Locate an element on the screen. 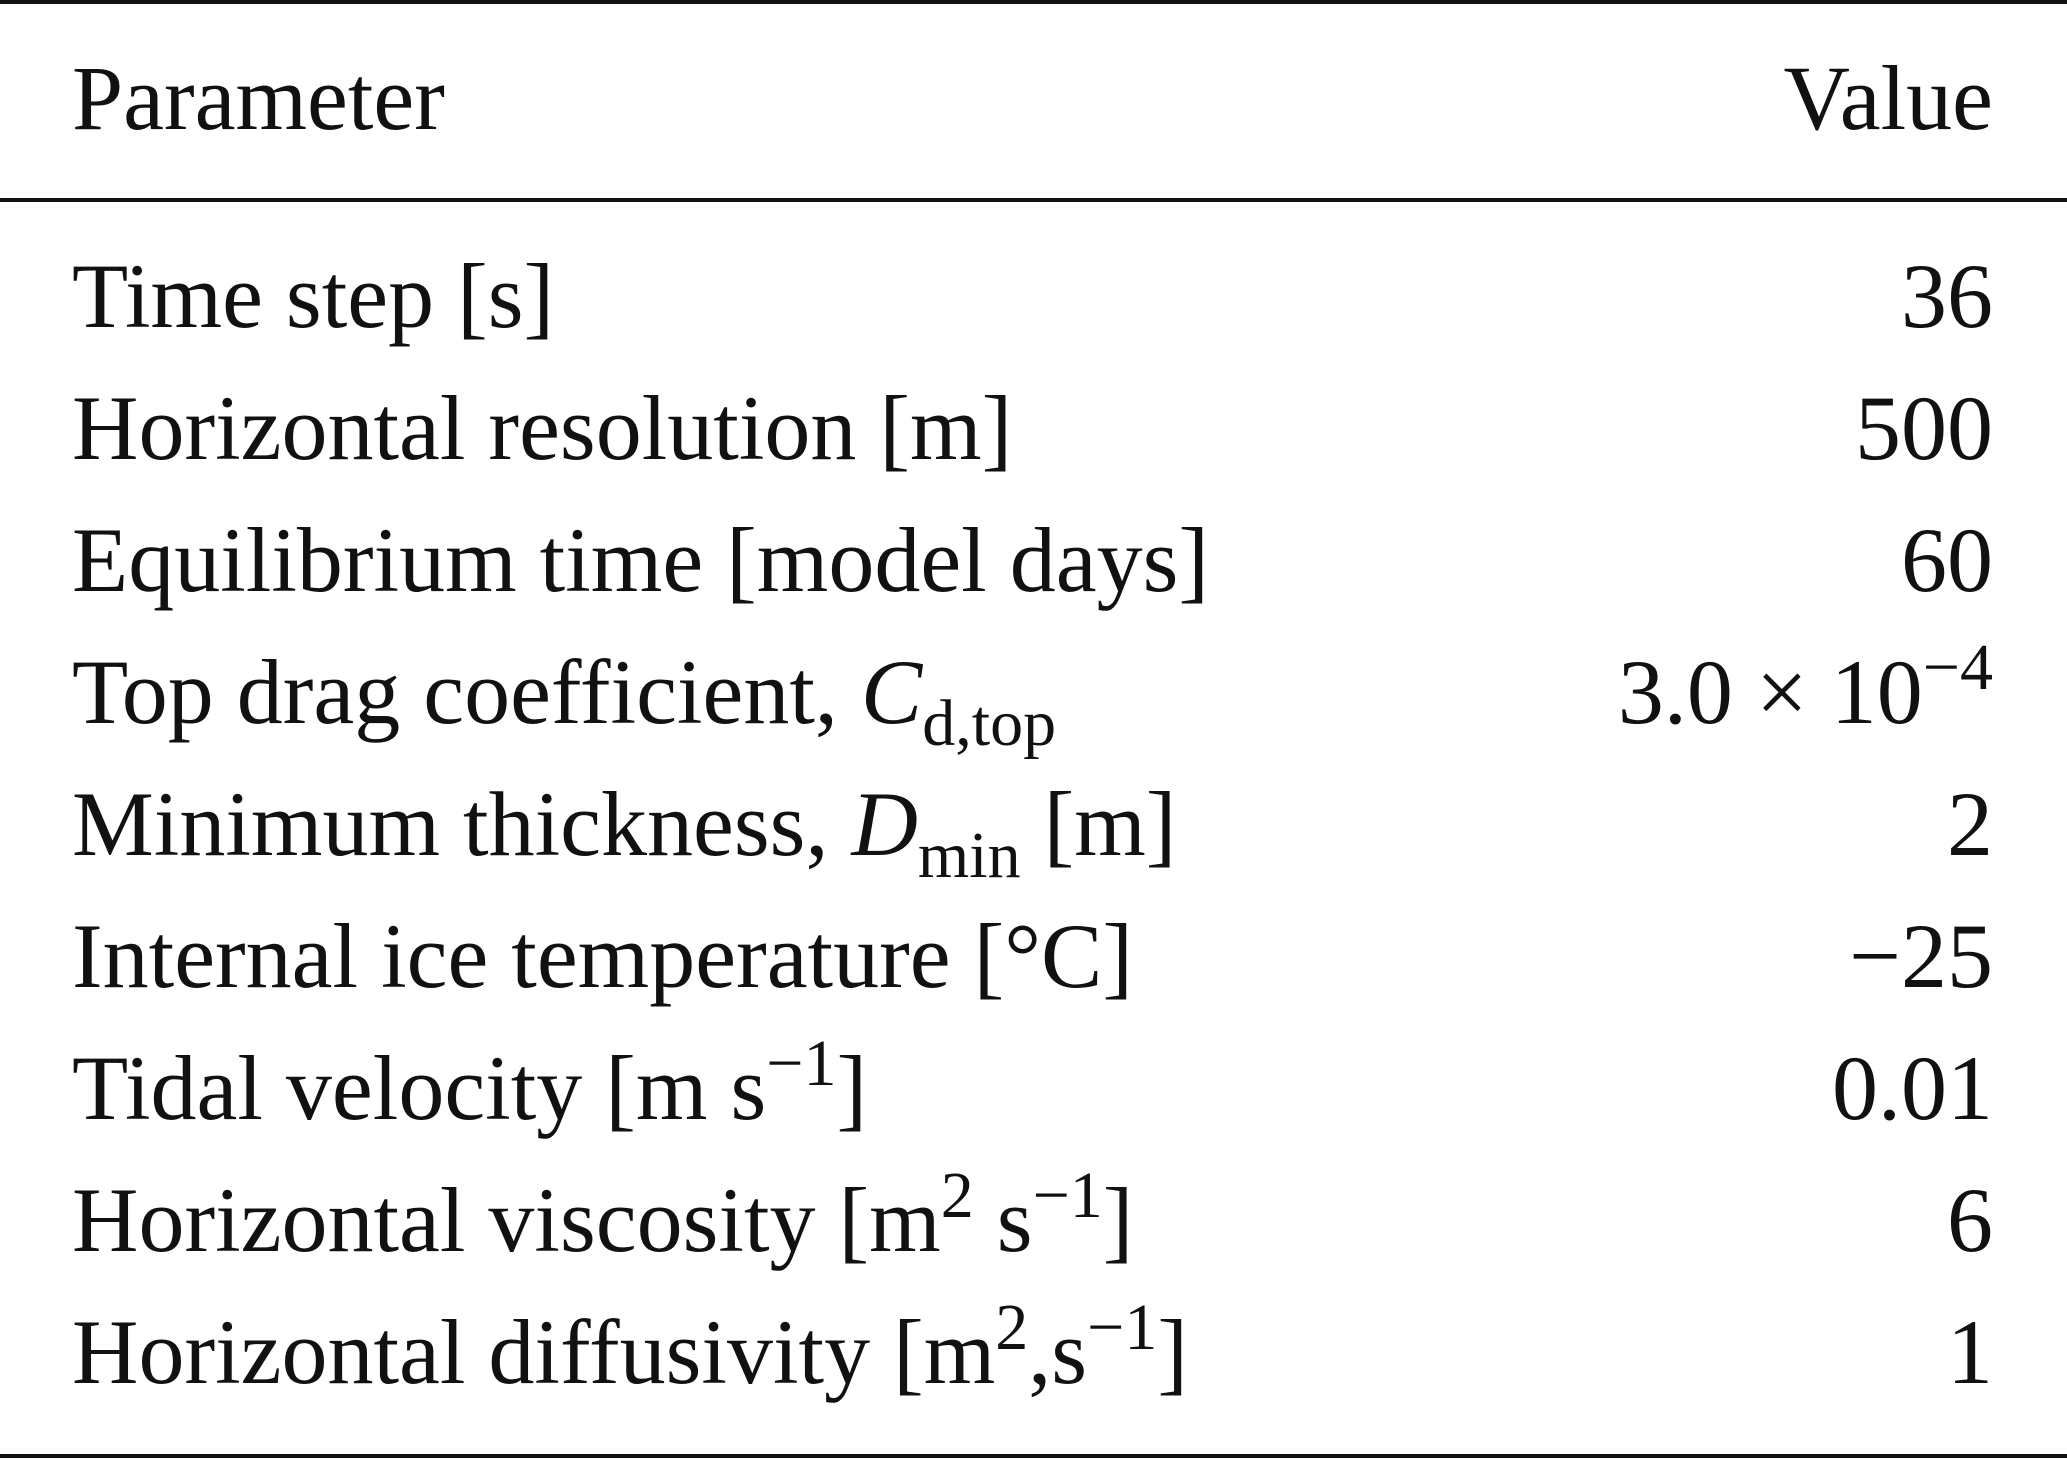  parameter-cell: Tidal velocity [m s−1] is located at coordinates (469, 1083).